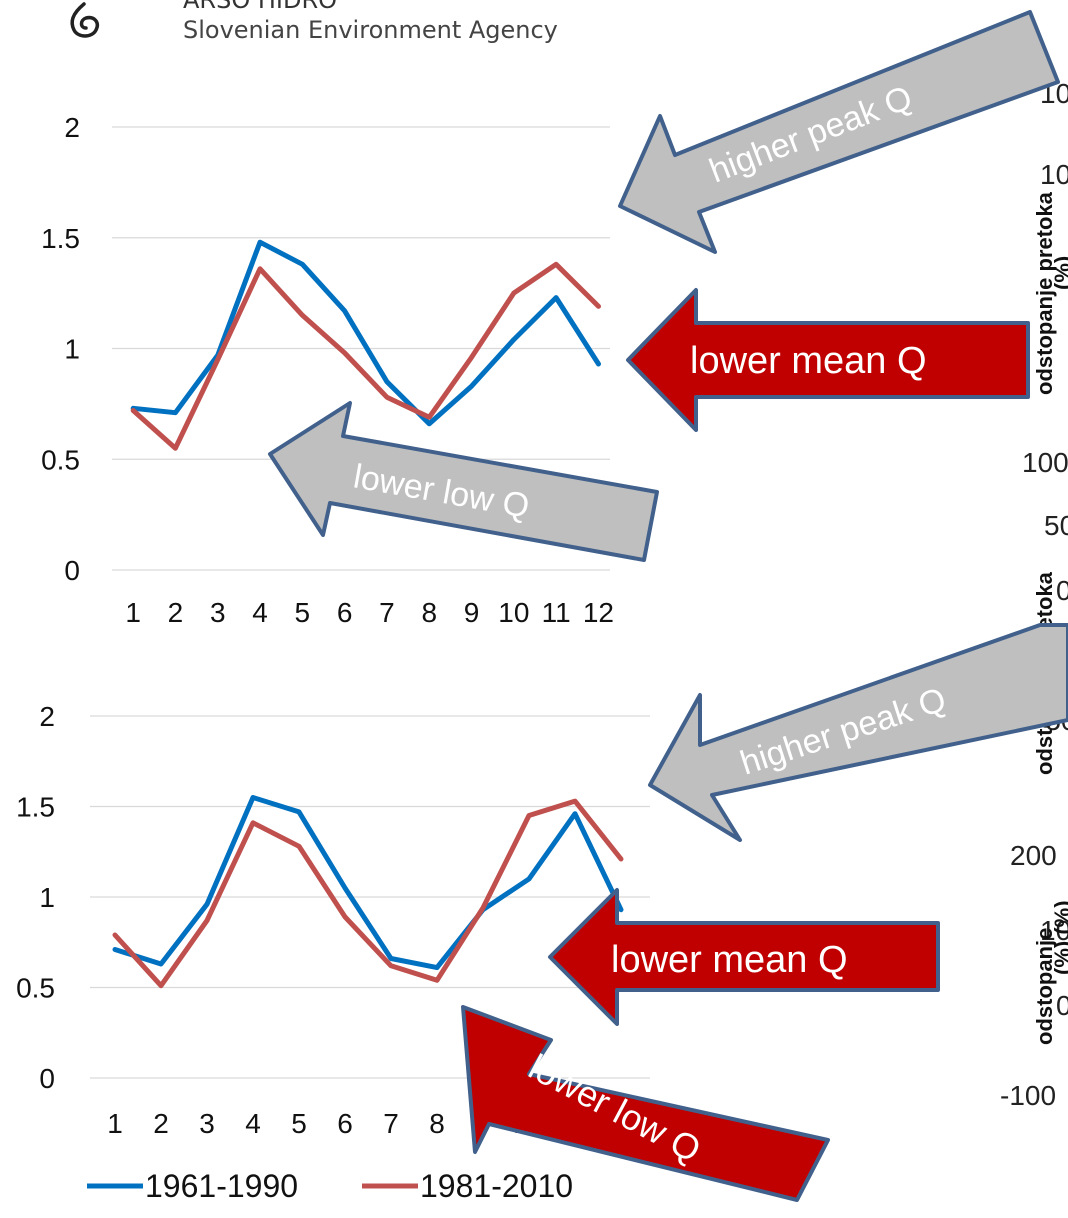 The height and width of the screenshot is (1218, 1068). I want to click on top-lower-low-arrow: lower low Q, so click(463, 481).